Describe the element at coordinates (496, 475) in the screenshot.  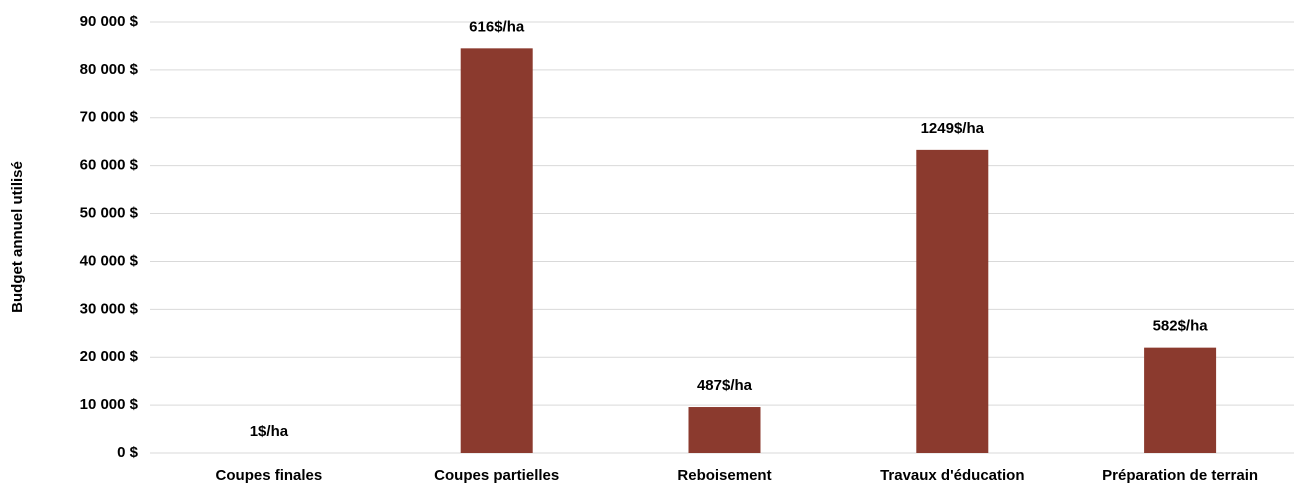
I see `x-tick-label: Coupes partielles` at that location.